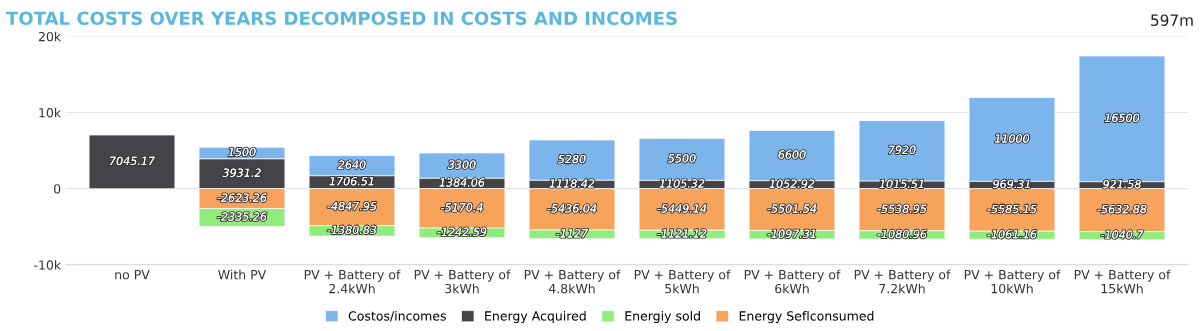  What do you see at coordinates (351, 164) in the screenshot?
I see `data-label: 2640` at bounding box center [351, 164].